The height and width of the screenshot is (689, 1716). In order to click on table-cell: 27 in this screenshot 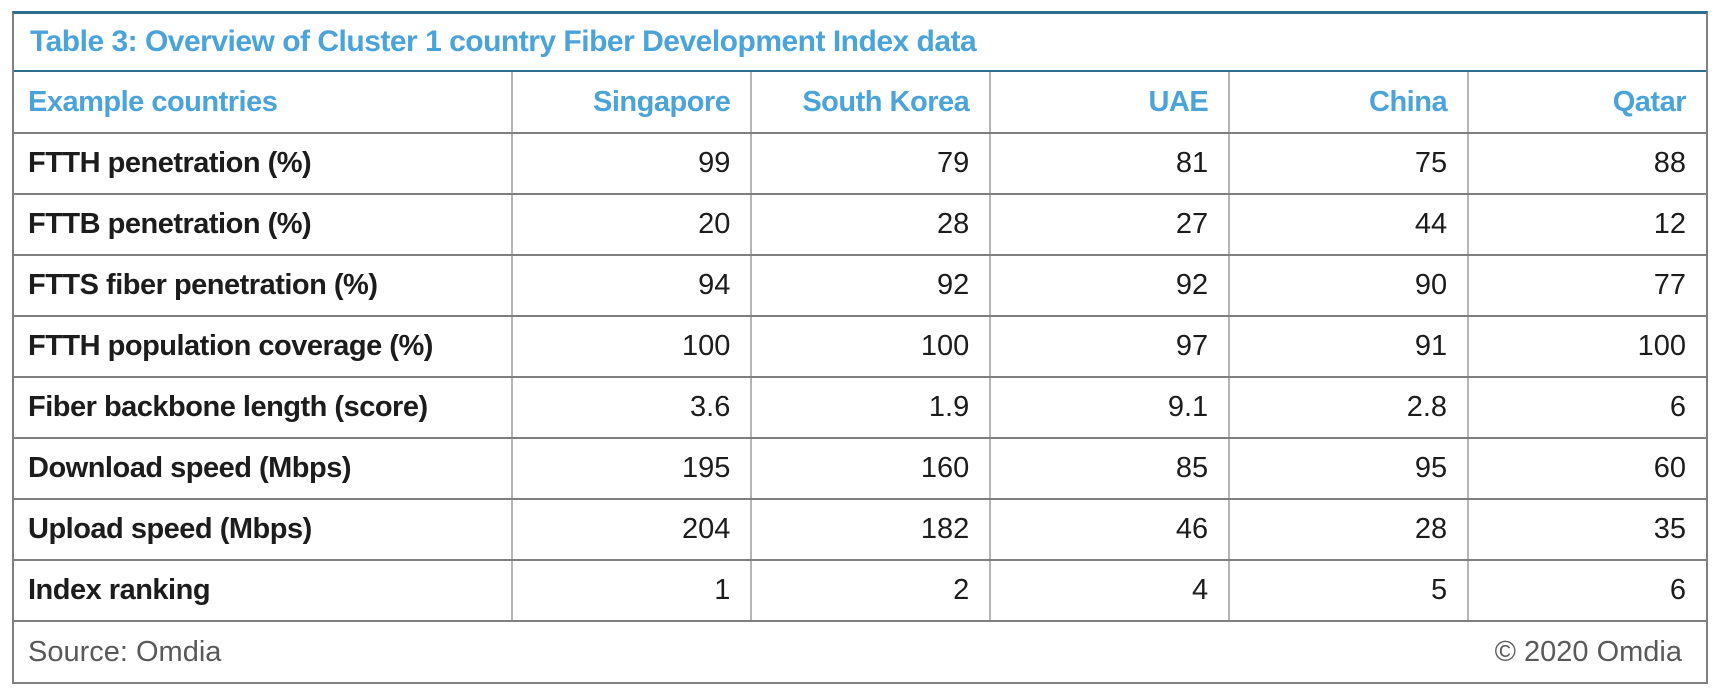, I will do `click(1108, 224)`.